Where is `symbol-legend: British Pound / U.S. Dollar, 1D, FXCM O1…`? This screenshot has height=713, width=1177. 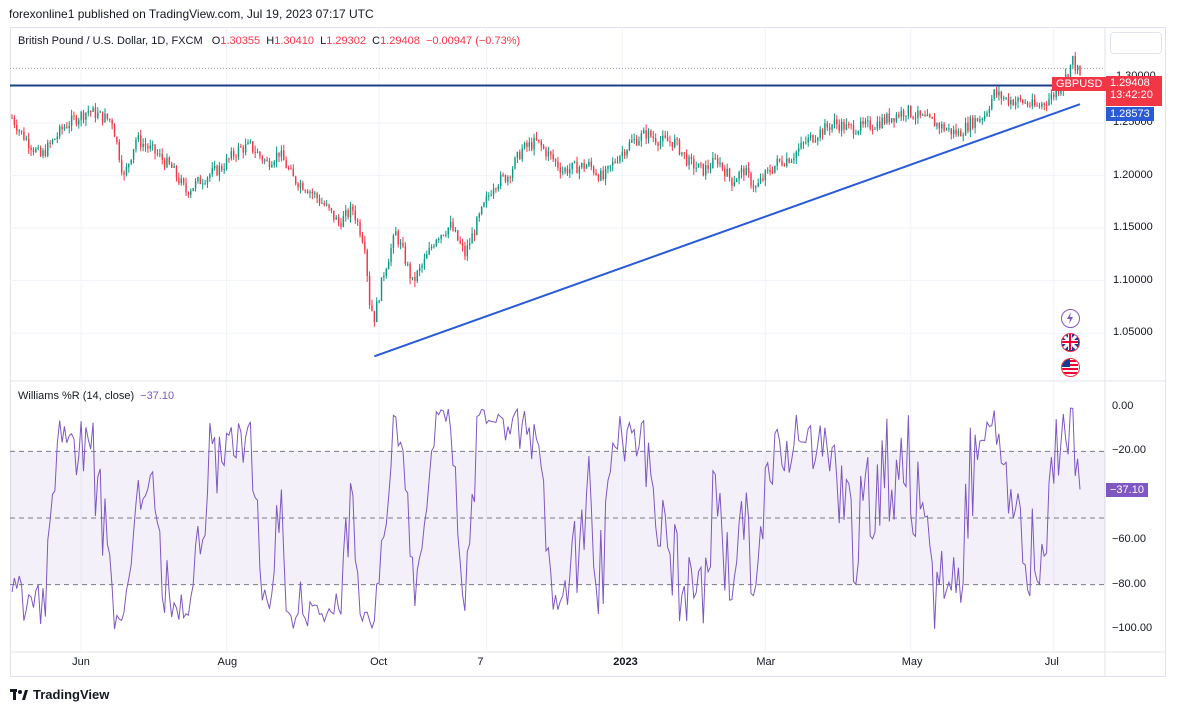
symbol-legend: British Pound / U.S. Dollar, 1D, FXCM O1… is located at coordinates (269, 41).